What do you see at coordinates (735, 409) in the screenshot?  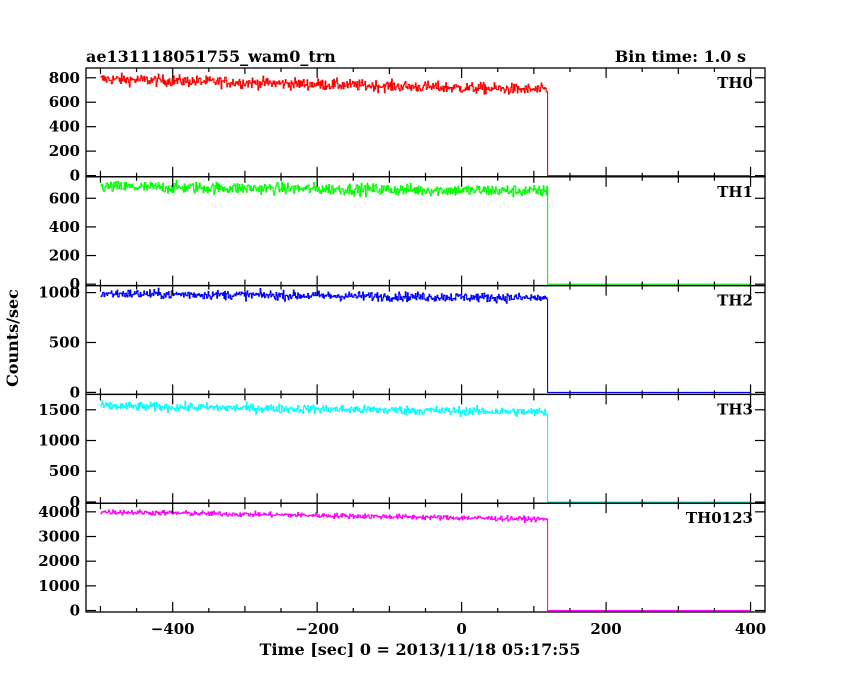 I see `series-label-th3: TH3` at bounding box center [735, 409].